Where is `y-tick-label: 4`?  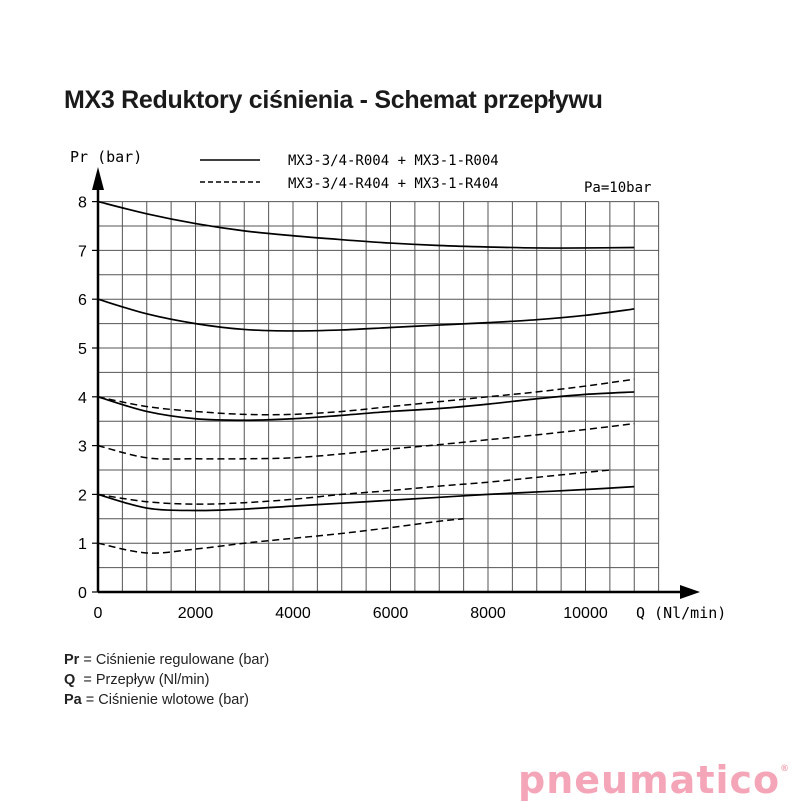
y-tick-label: 4 is located at coordinates (82, 398).